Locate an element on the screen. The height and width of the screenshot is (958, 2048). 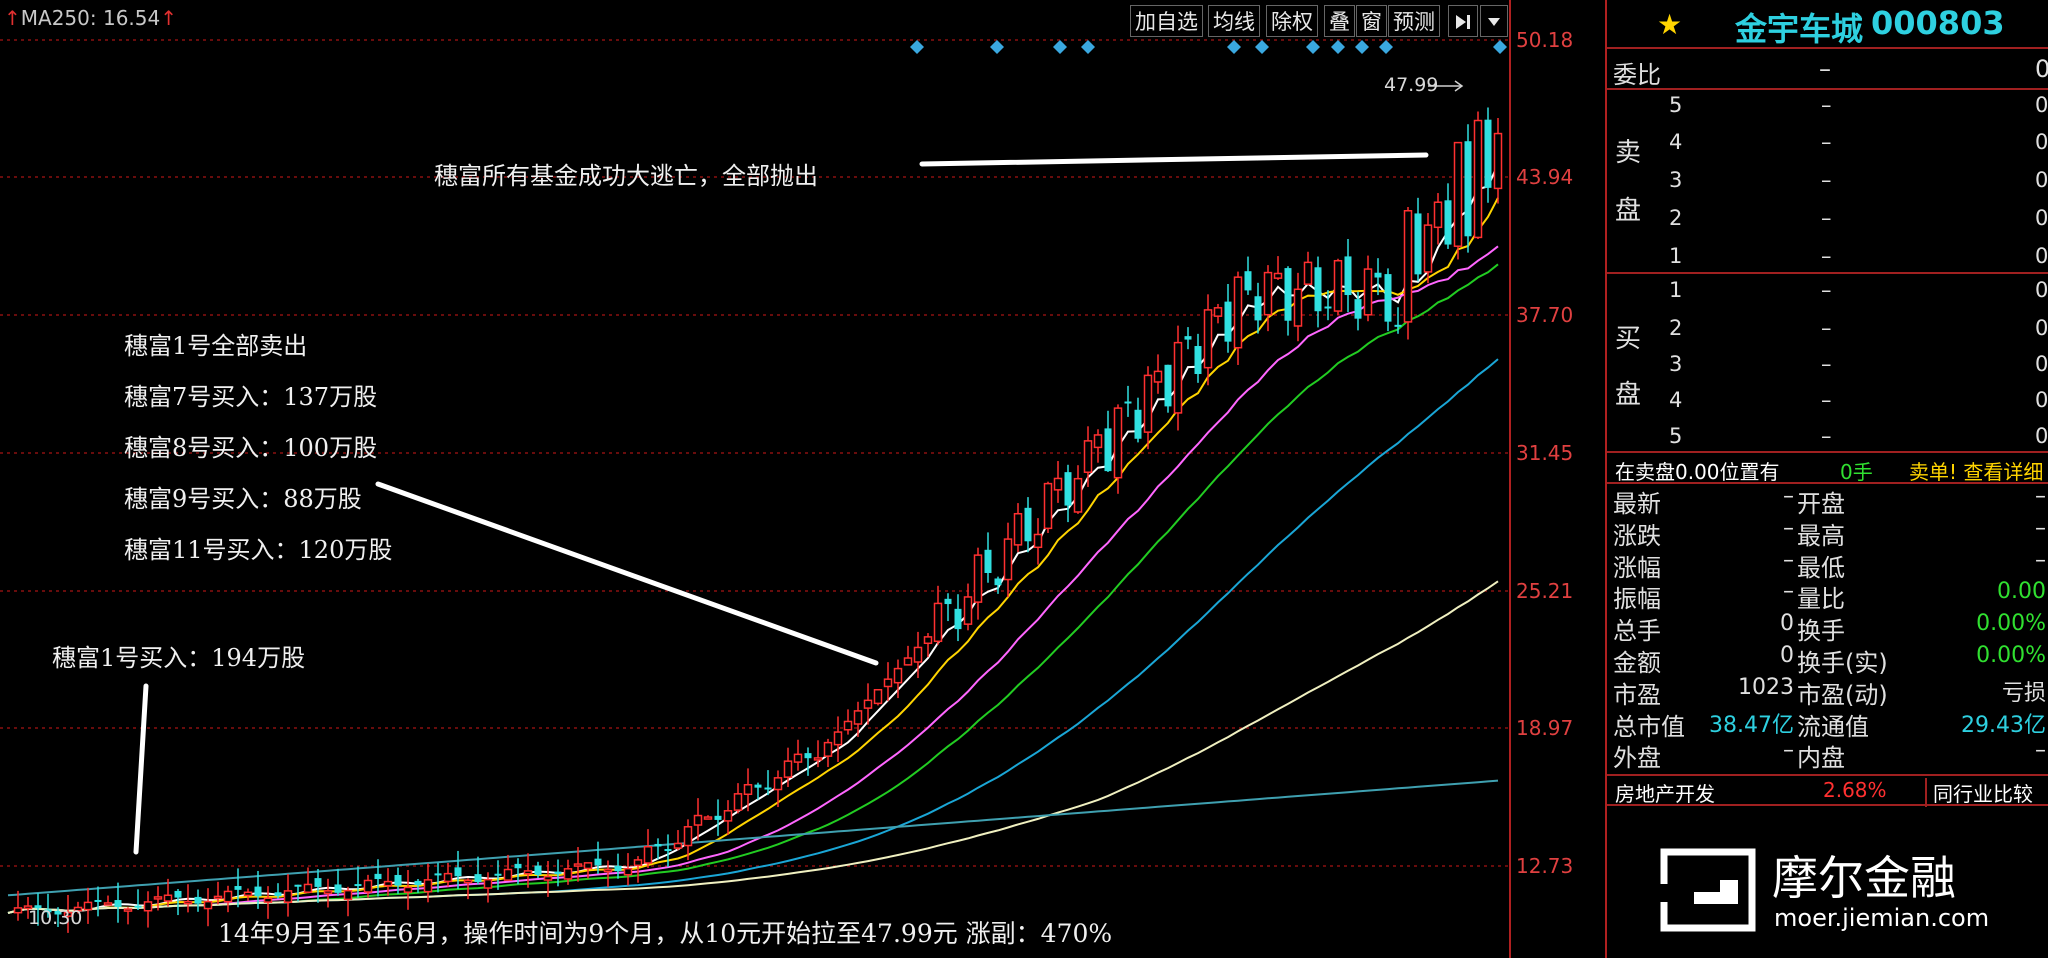
y-tick-label: 25.21 is located at coordinates (1545, 591).